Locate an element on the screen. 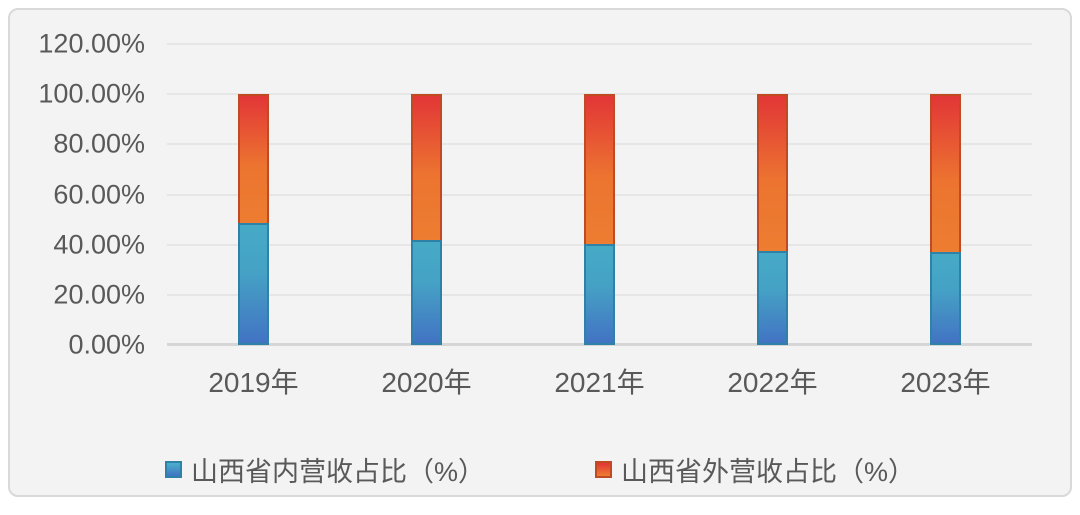 This screenshot has width=1080, height=515. legend-label: 山西省外营收占比（%） is located at coordinates (768, 472).